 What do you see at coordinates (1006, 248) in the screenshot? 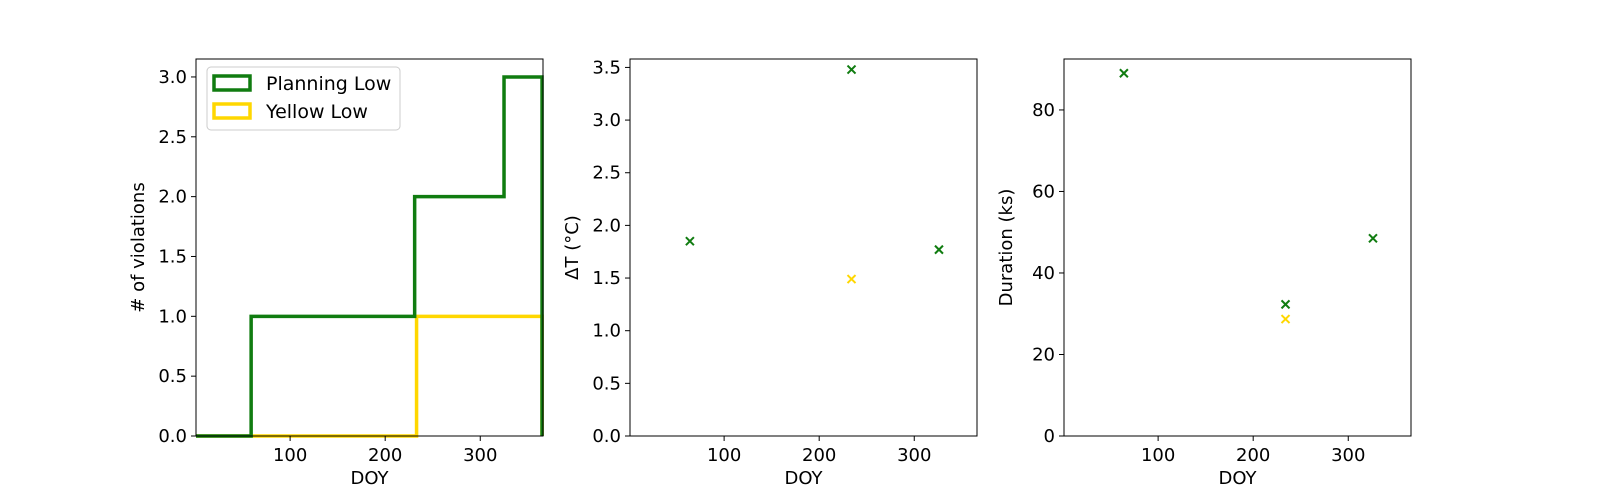
I see `y-axis-label: Duration (ks)` at bounding box center [1006, 248].